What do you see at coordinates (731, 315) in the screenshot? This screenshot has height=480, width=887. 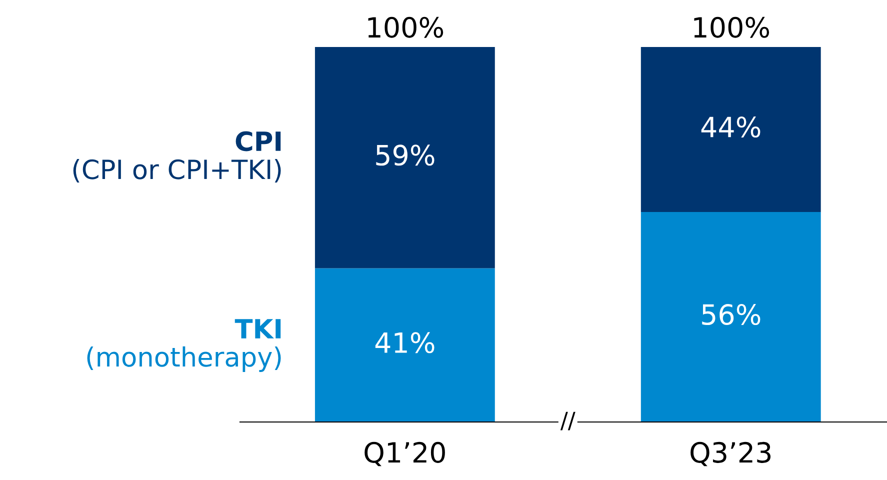 I see `data-label: 56%` at bounding box center [731, 315].